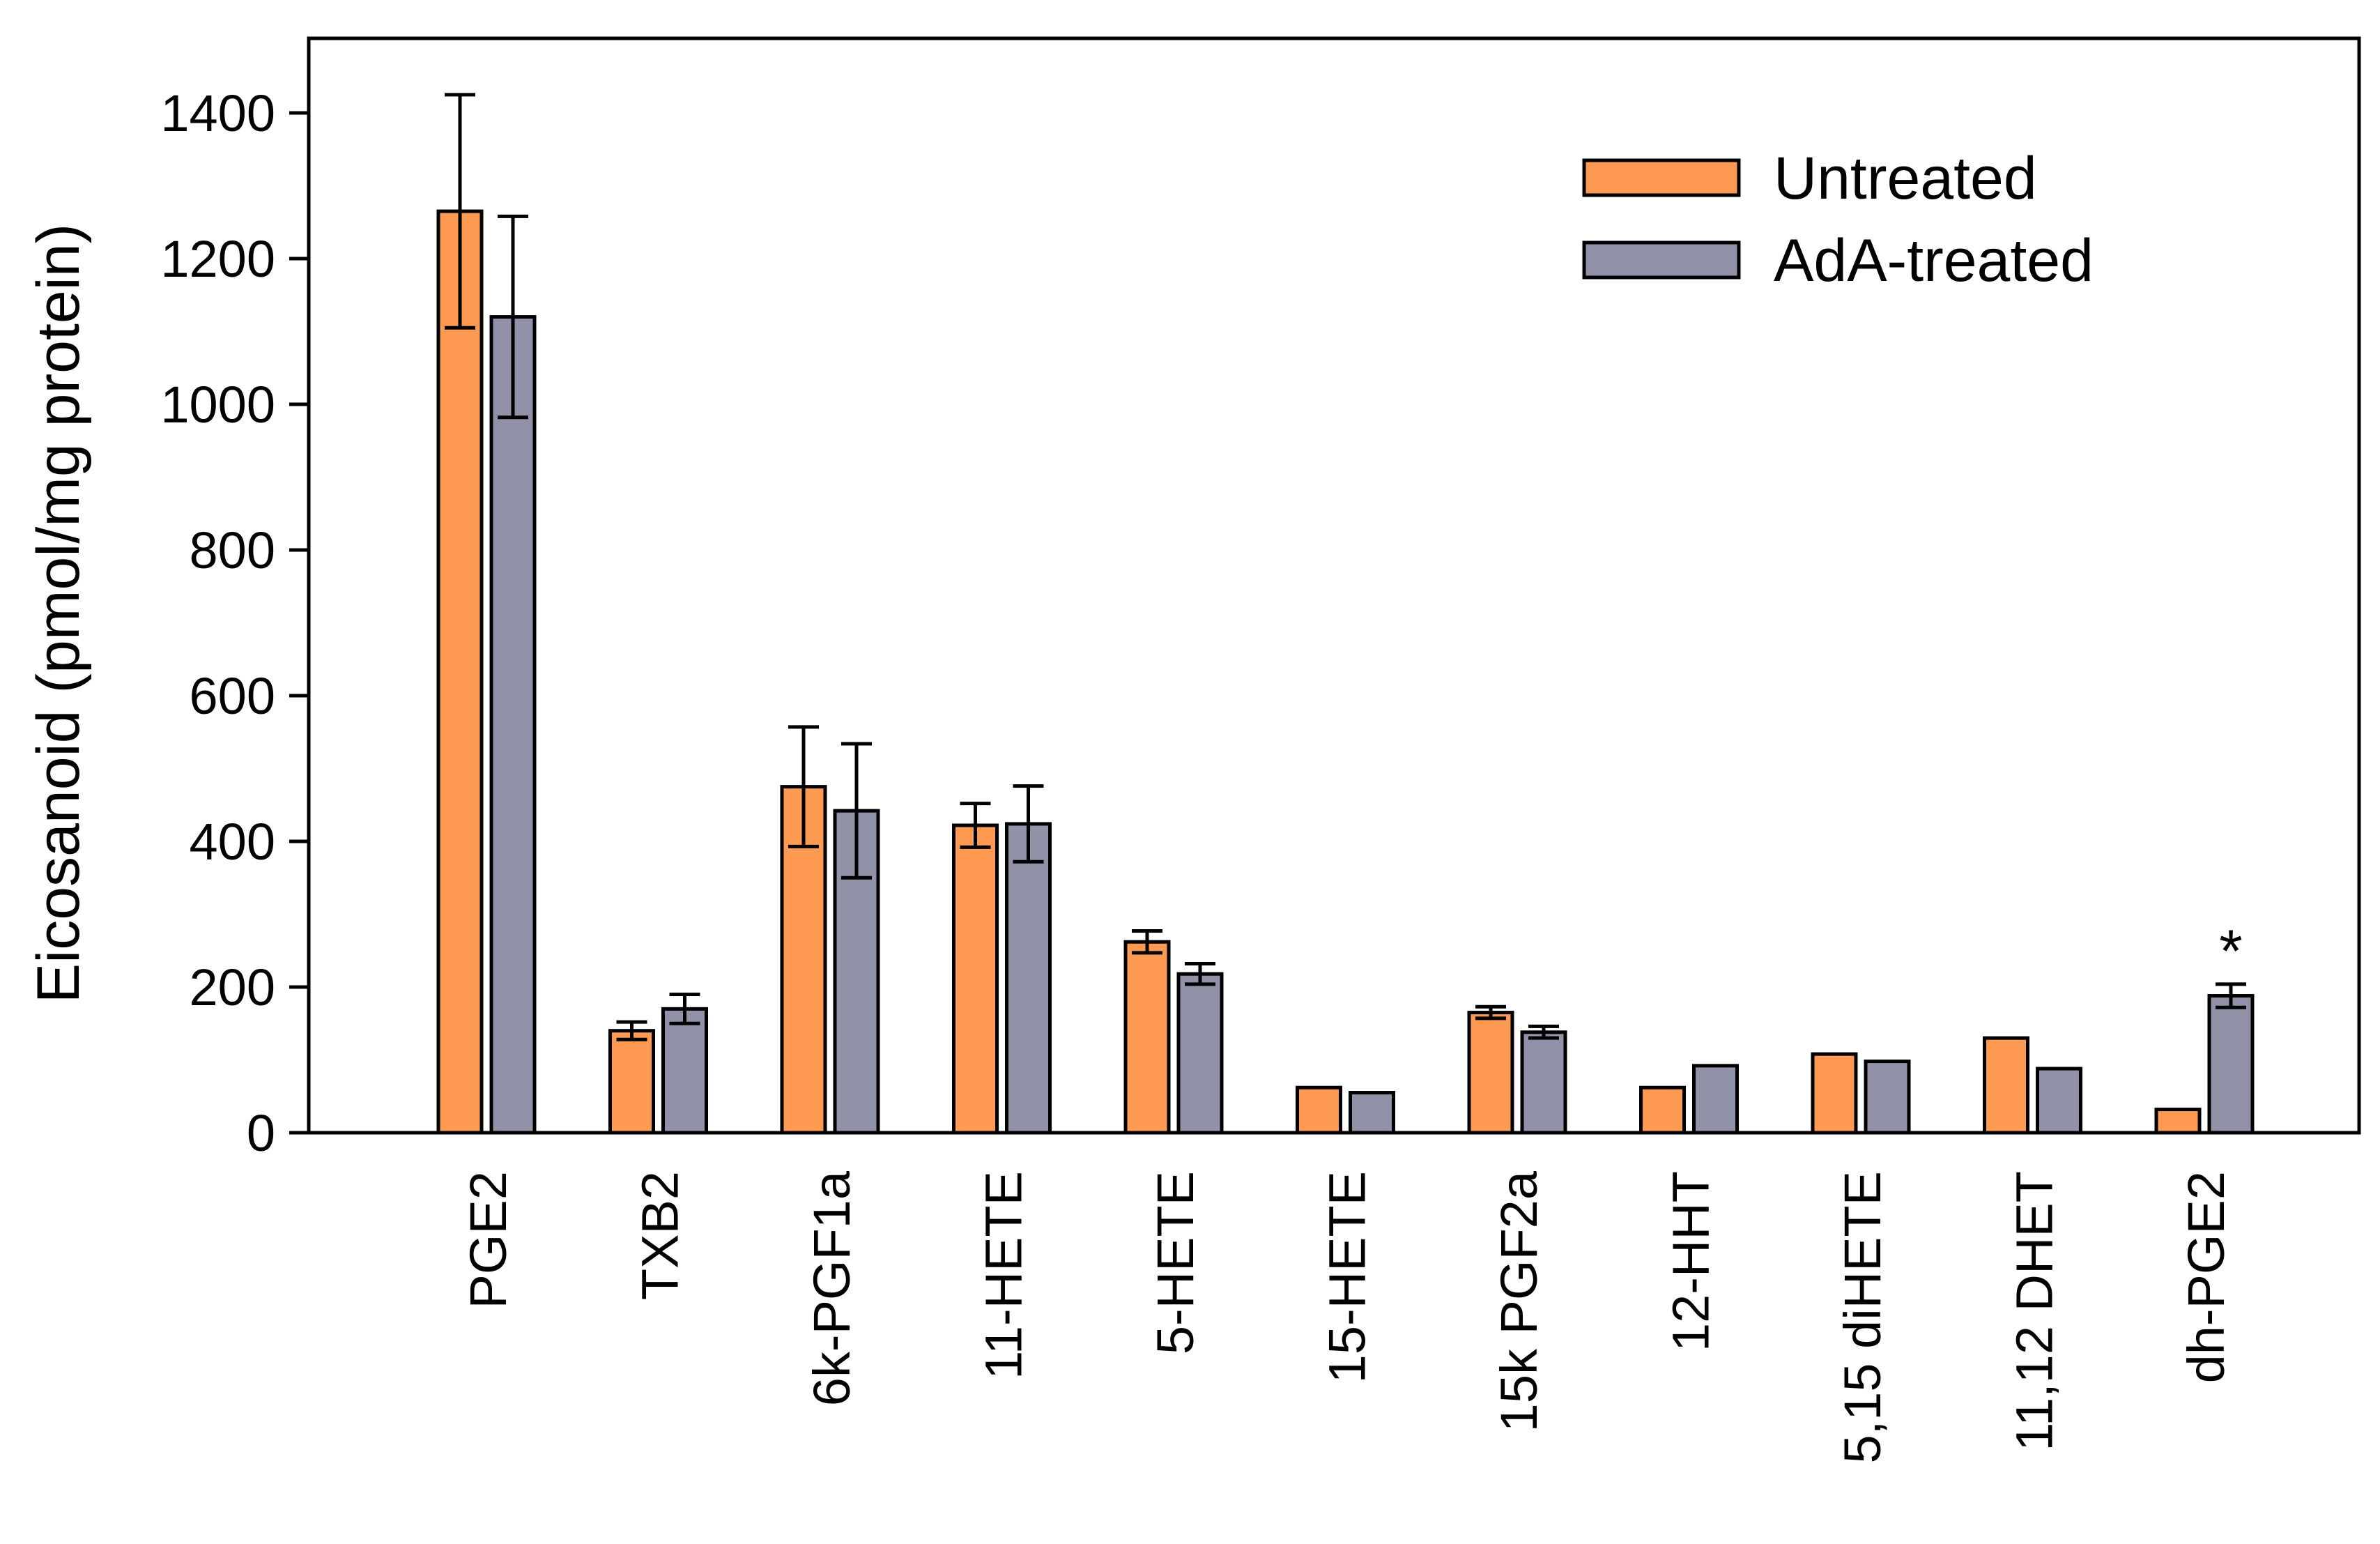  What do you see at coordinates (232, 550) in the screenshot?
I see `y-tick-label: 800` at bounding box center [232, 550].